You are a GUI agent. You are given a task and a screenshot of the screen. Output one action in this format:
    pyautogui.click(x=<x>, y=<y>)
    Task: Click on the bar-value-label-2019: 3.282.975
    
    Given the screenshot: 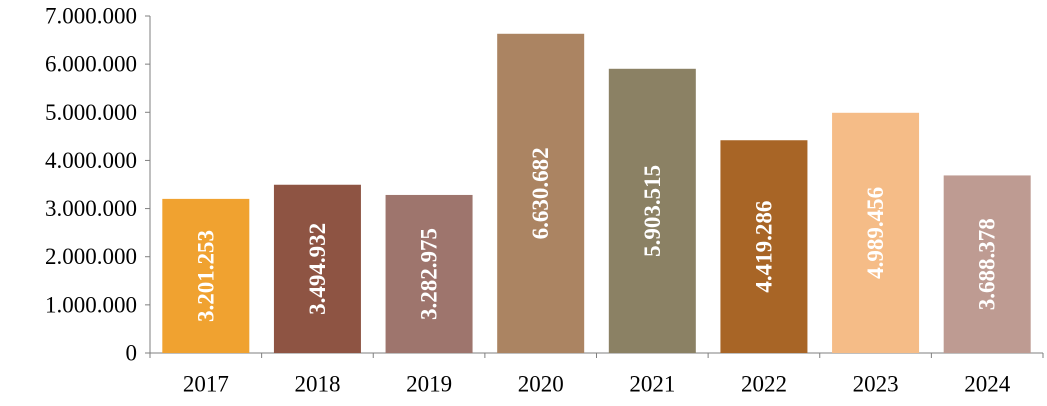 What is the action you would take?
    pyautogui.click(x=429, y=274)
    